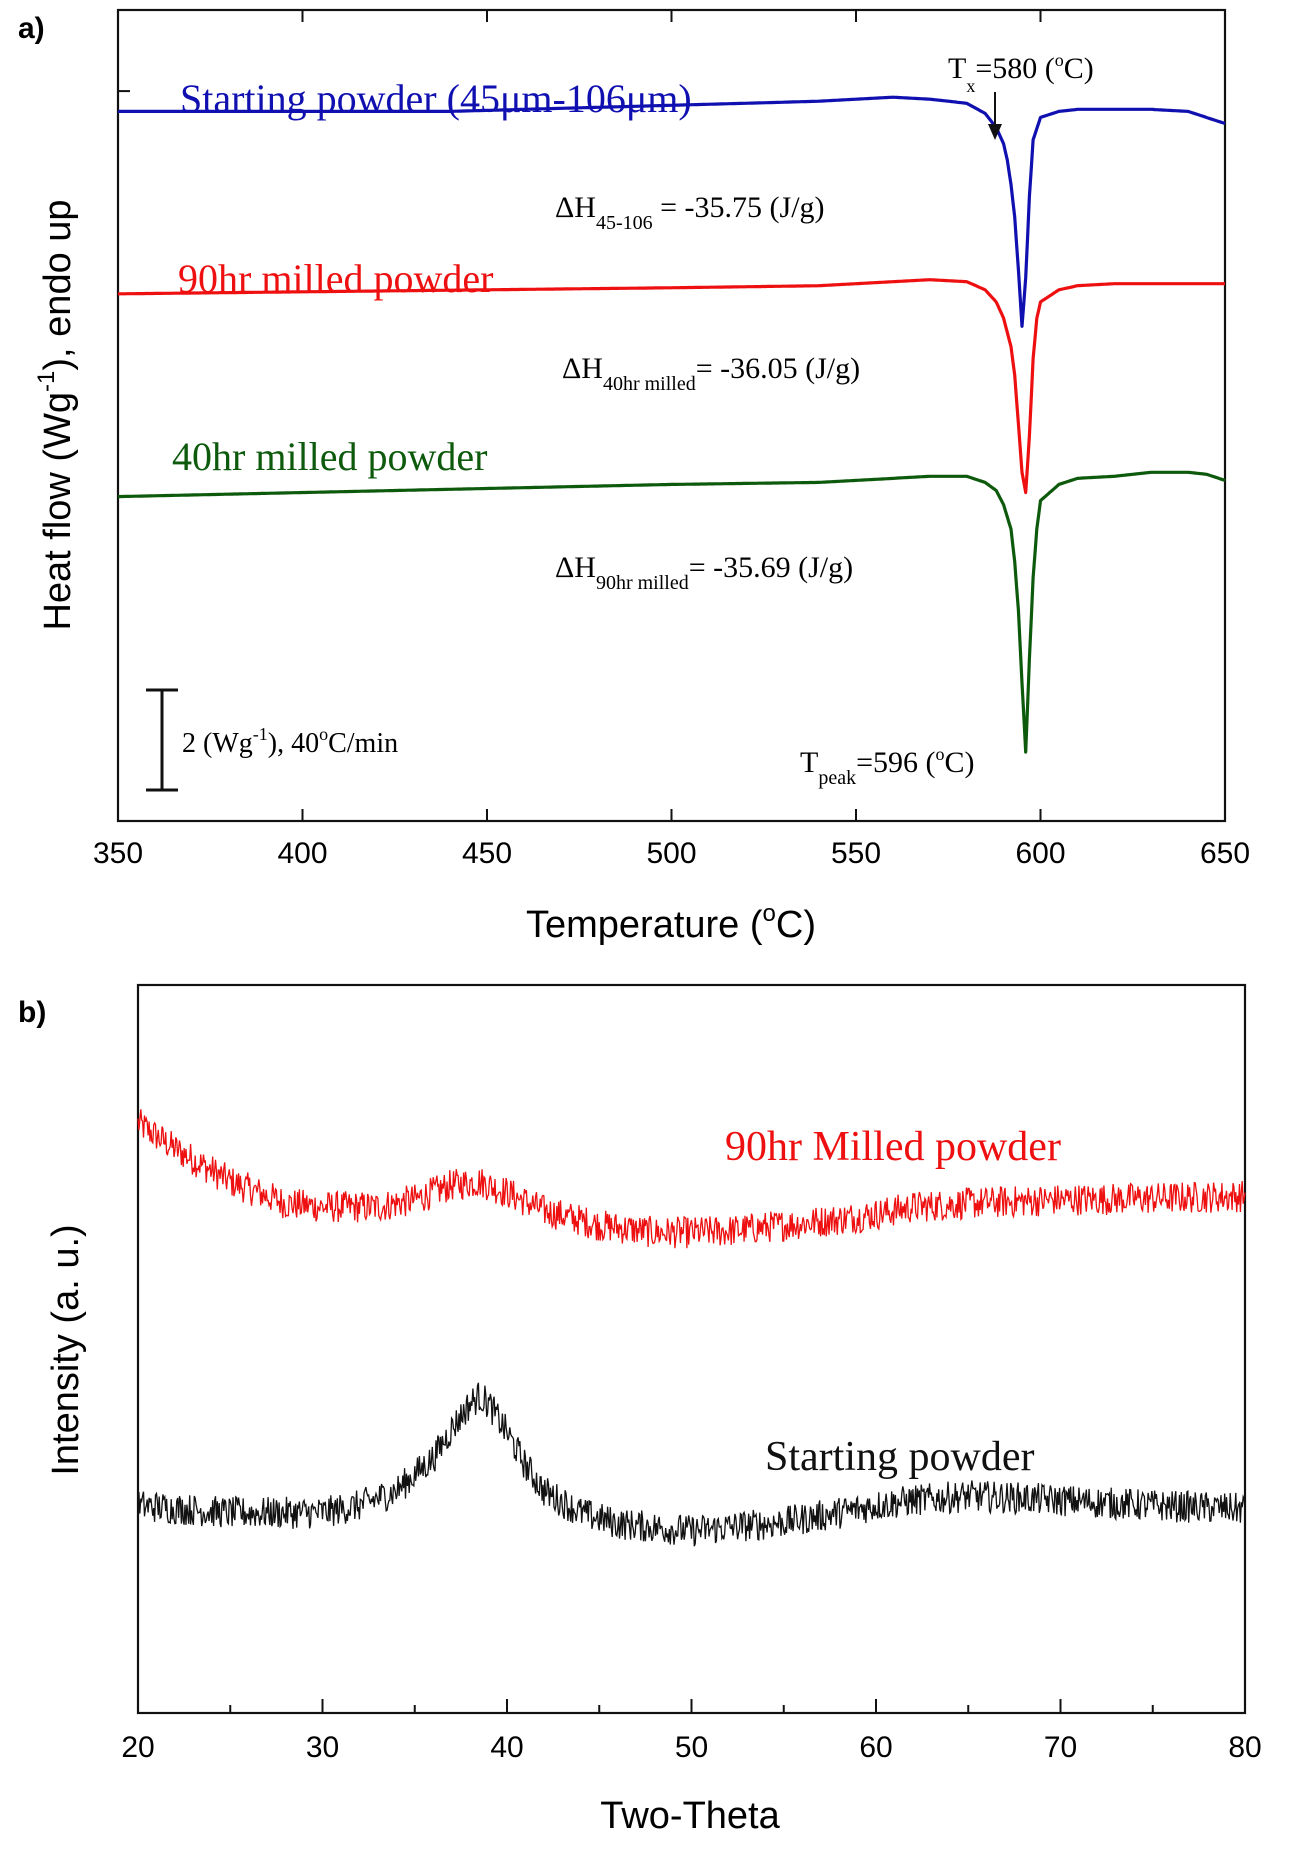 The height and width of the screenshot is (1851, 1291). What do you see at coordinates (31, 28) in the screenshot?
I see `panel-a-label: a)` at bounding box center [31, 28].